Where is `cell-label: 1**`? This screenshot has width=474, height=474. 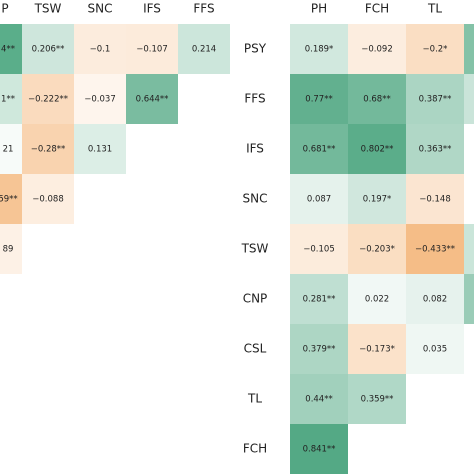
cell-label: 1** is located at coordinates (8, 100).